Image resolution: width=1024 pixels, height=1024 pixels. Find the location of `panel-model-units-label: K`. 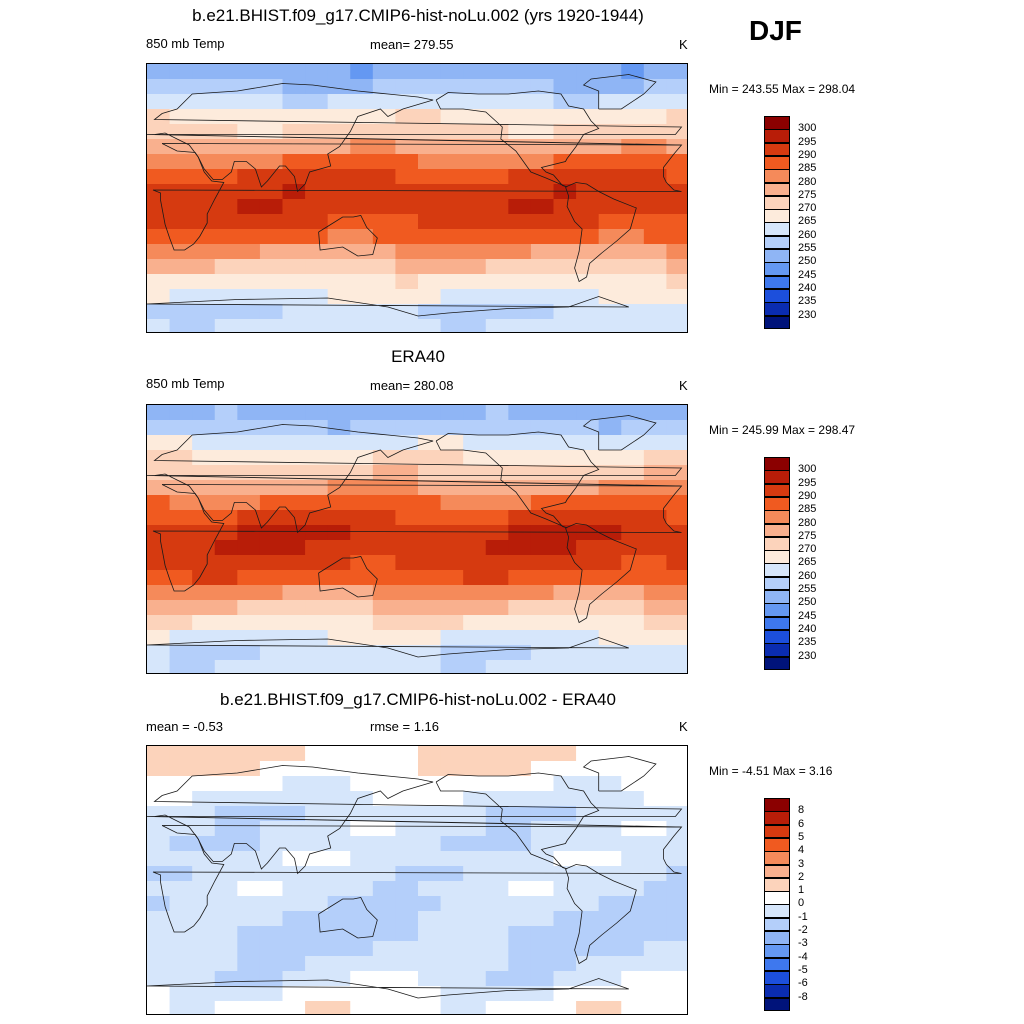

panel-model-units-label: K is located at coordinates (683, 44).